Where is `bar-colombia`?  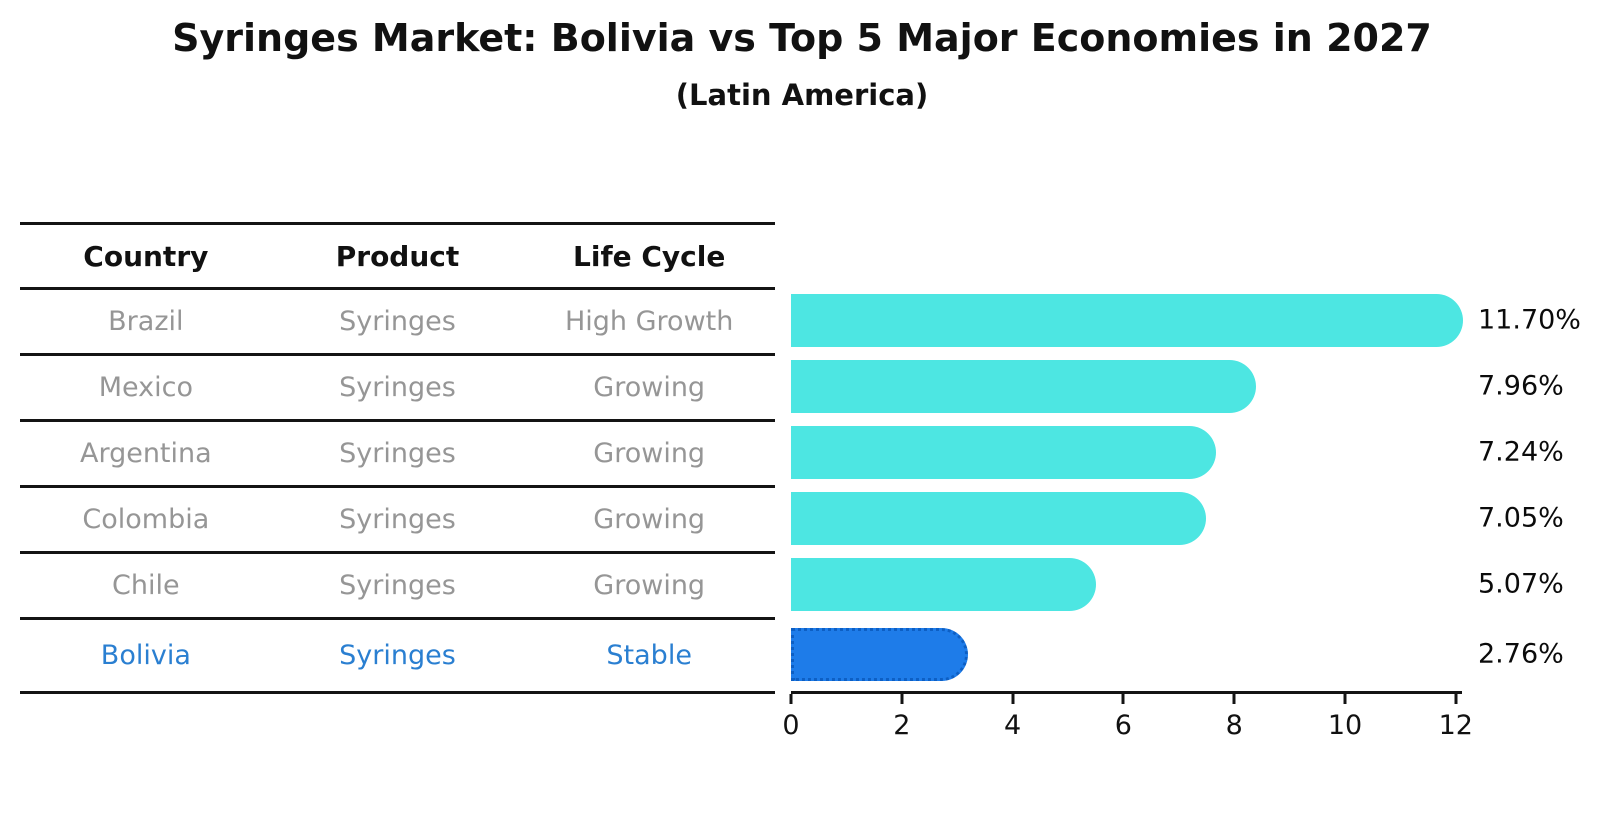
bar-colombia is located at coordinates (998, 518).